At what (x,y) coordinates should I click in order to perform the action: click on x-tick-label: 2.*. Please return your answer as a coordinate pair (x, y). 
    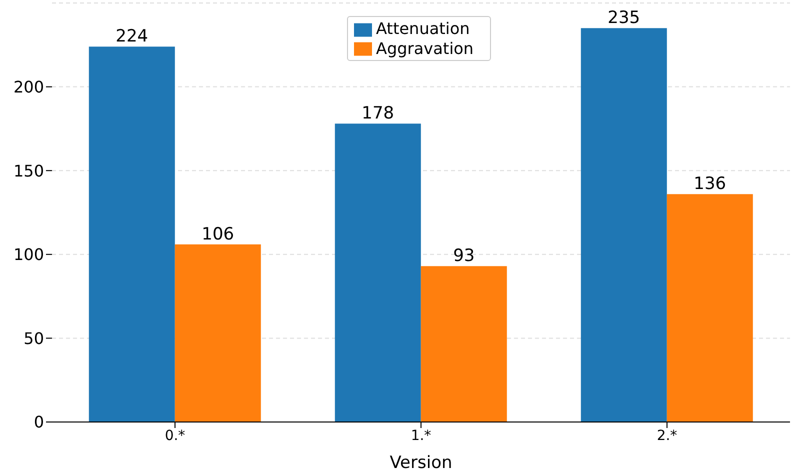
    Looking at the image, I should click on (667, 436).